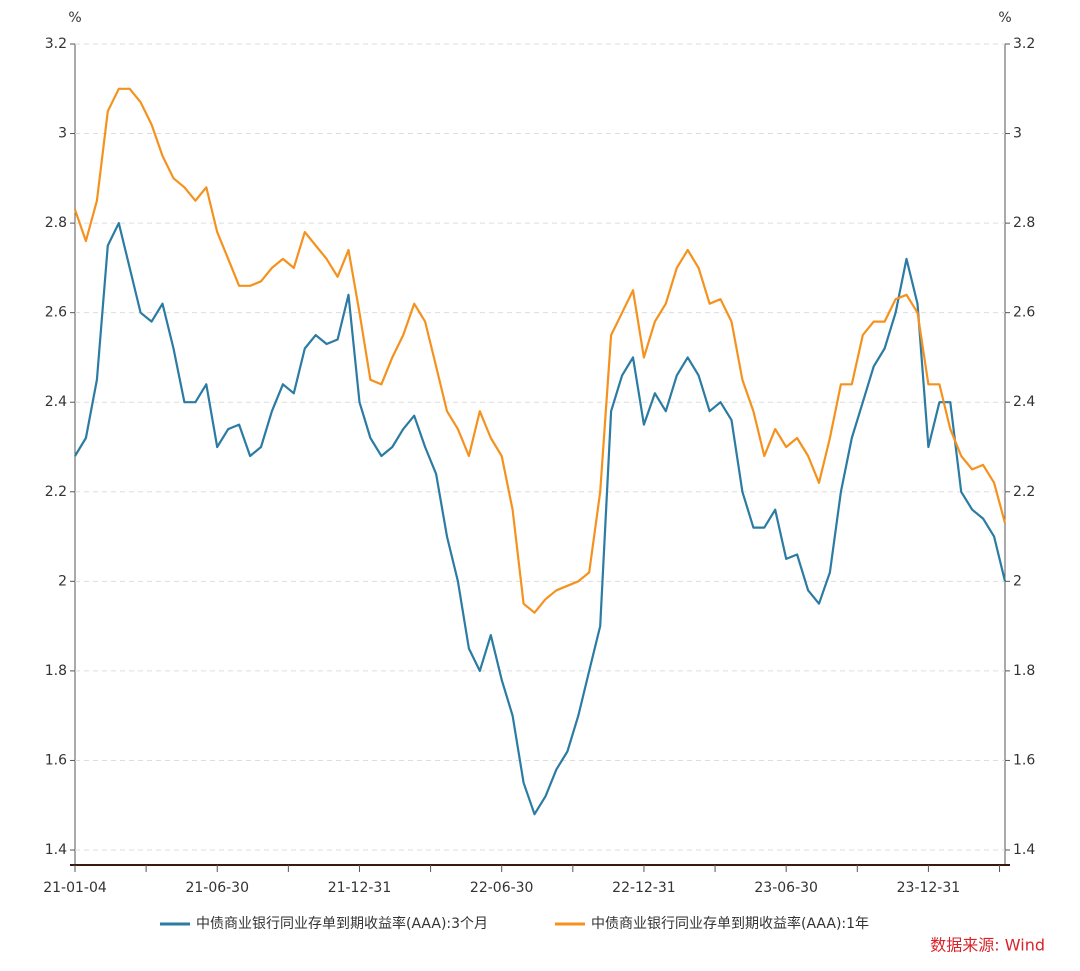 Image resolution: width=1080 pixels, height=971 pixels. Describe the element at coordinates (56, 850) in the screenshot. I see `y-tick-label: 1.4` at that location.